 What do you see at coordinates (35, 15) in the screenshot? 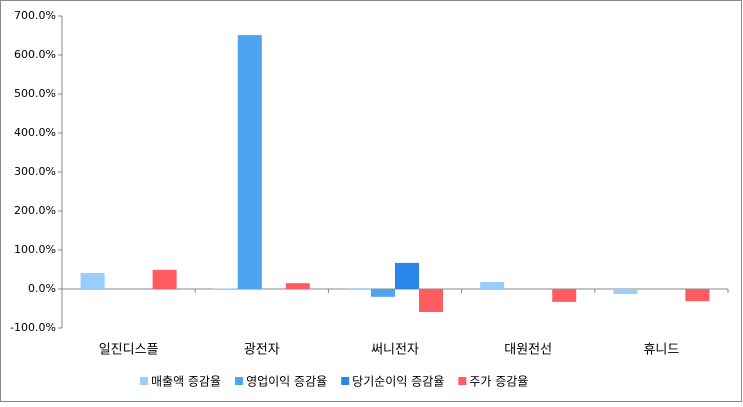
I see `y-tick-label: 700.0%` at bounding box center [35, 15].